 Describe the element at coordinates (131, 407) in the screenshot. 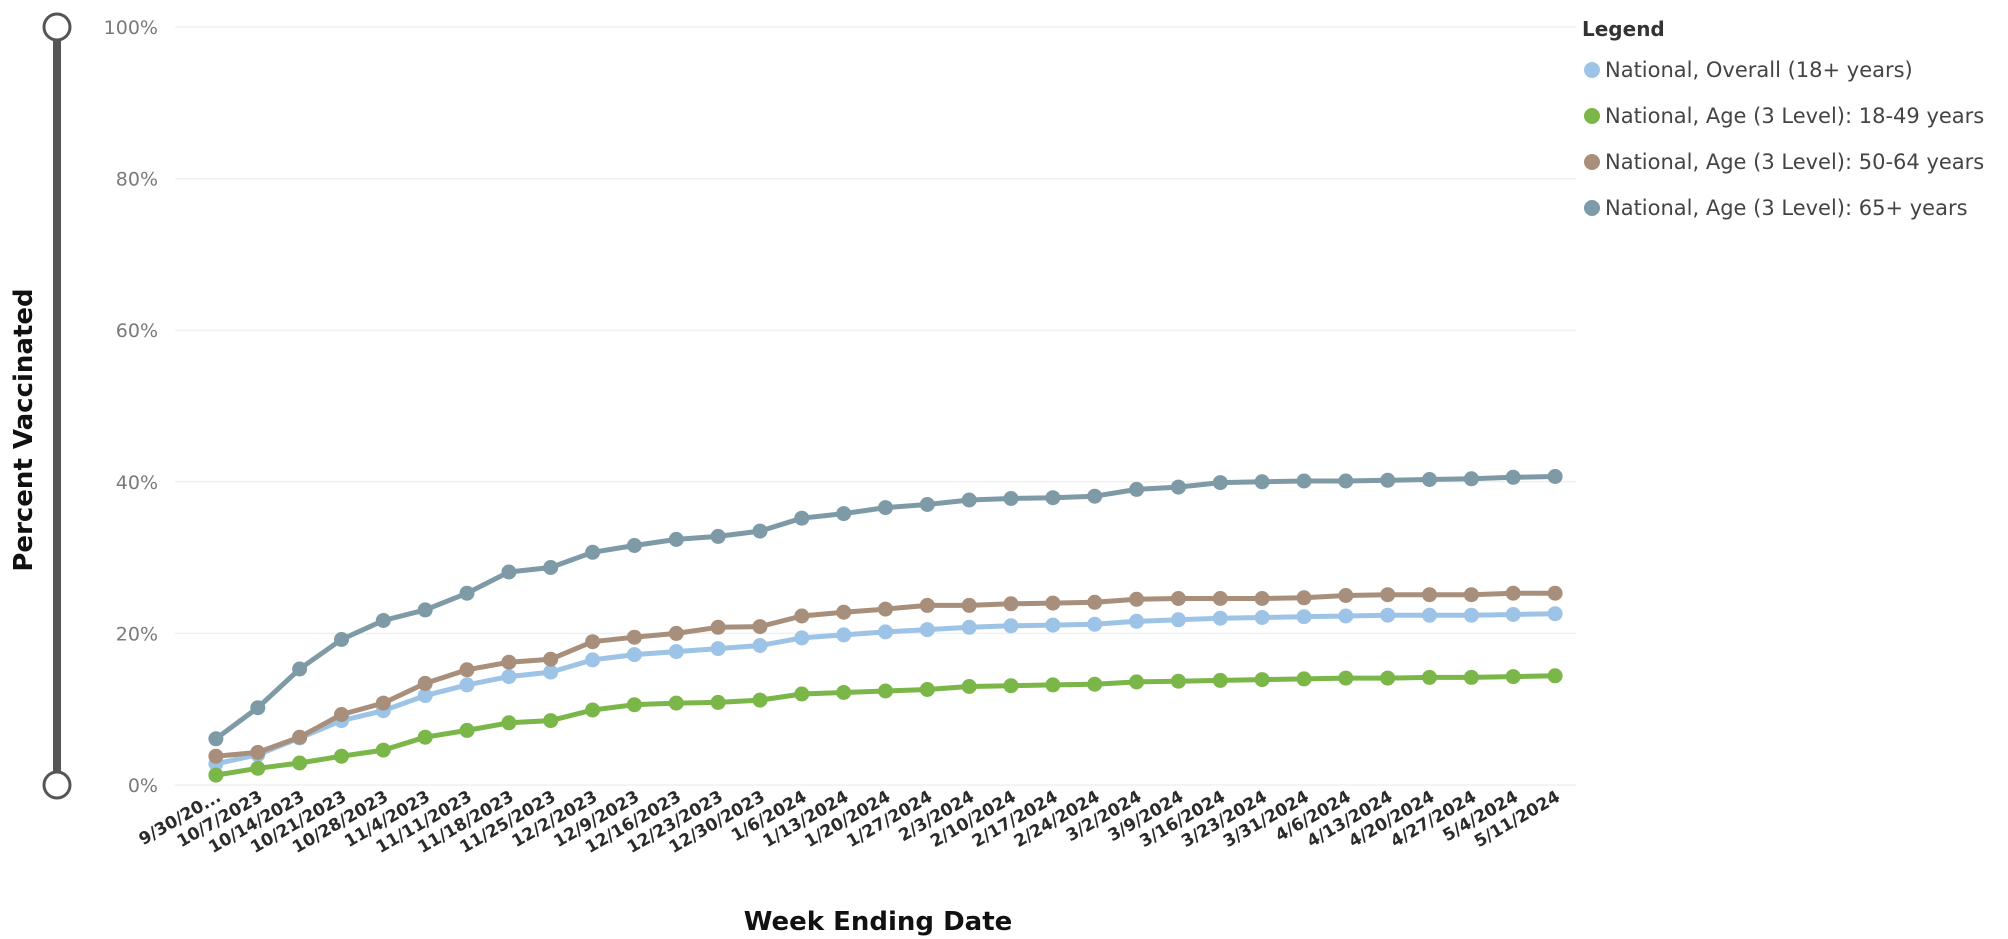

I see `y-axis-ticks: 0% 20% 40% 60% 80% 100%` at that location.